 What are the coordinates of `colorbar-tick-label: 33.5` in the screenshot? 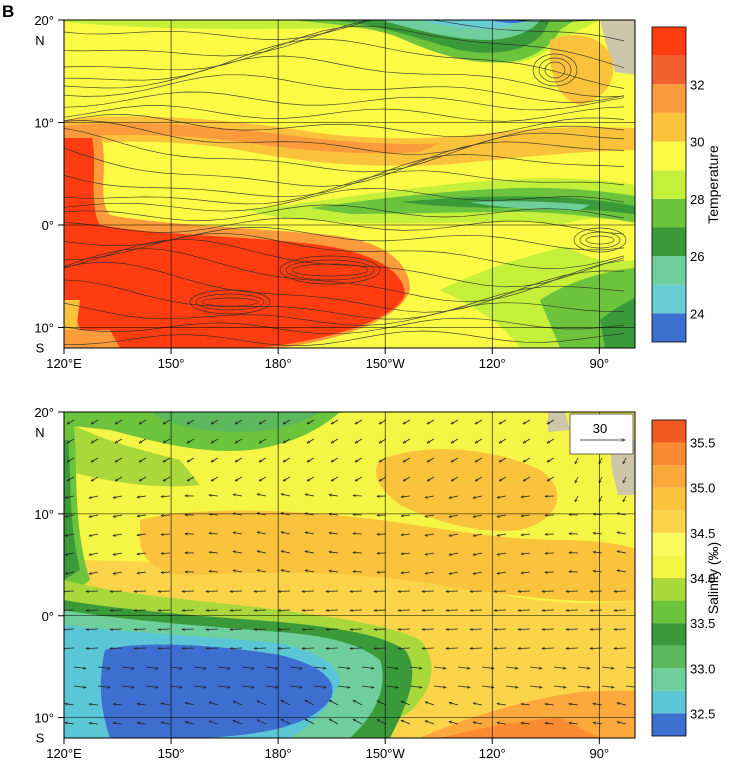 It's located at (702, 623).